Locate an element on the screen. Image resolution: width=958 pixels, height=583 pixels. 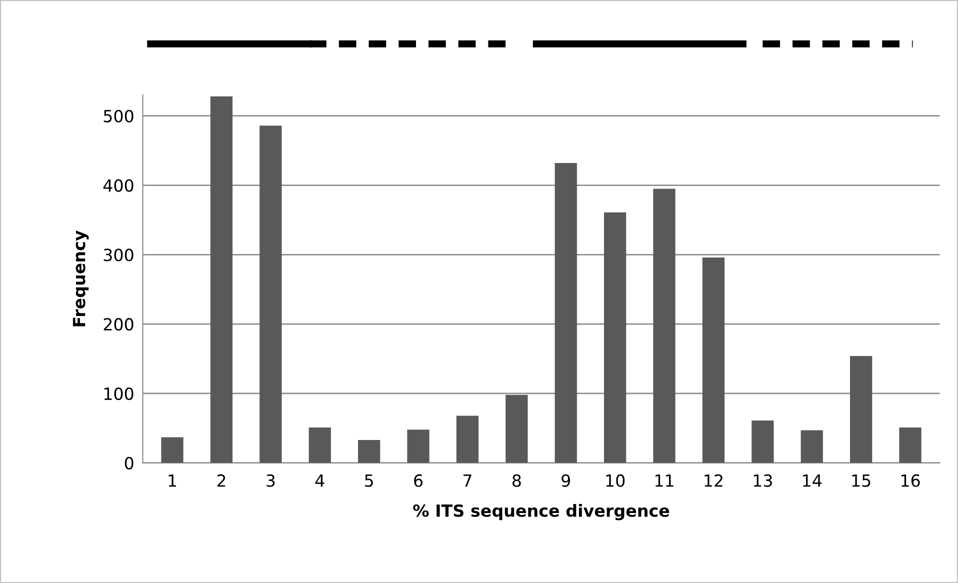
x-tick-label: 16 is located at coordinates (911, 480).